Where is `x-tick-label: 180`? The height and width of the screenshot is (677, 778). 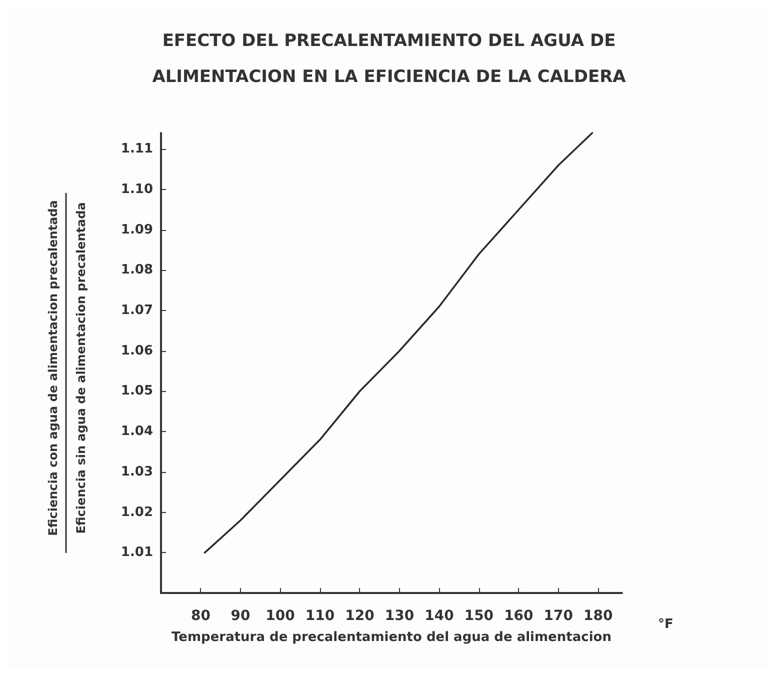 x-tick-label: 180 is located at coordinates (599, 616).